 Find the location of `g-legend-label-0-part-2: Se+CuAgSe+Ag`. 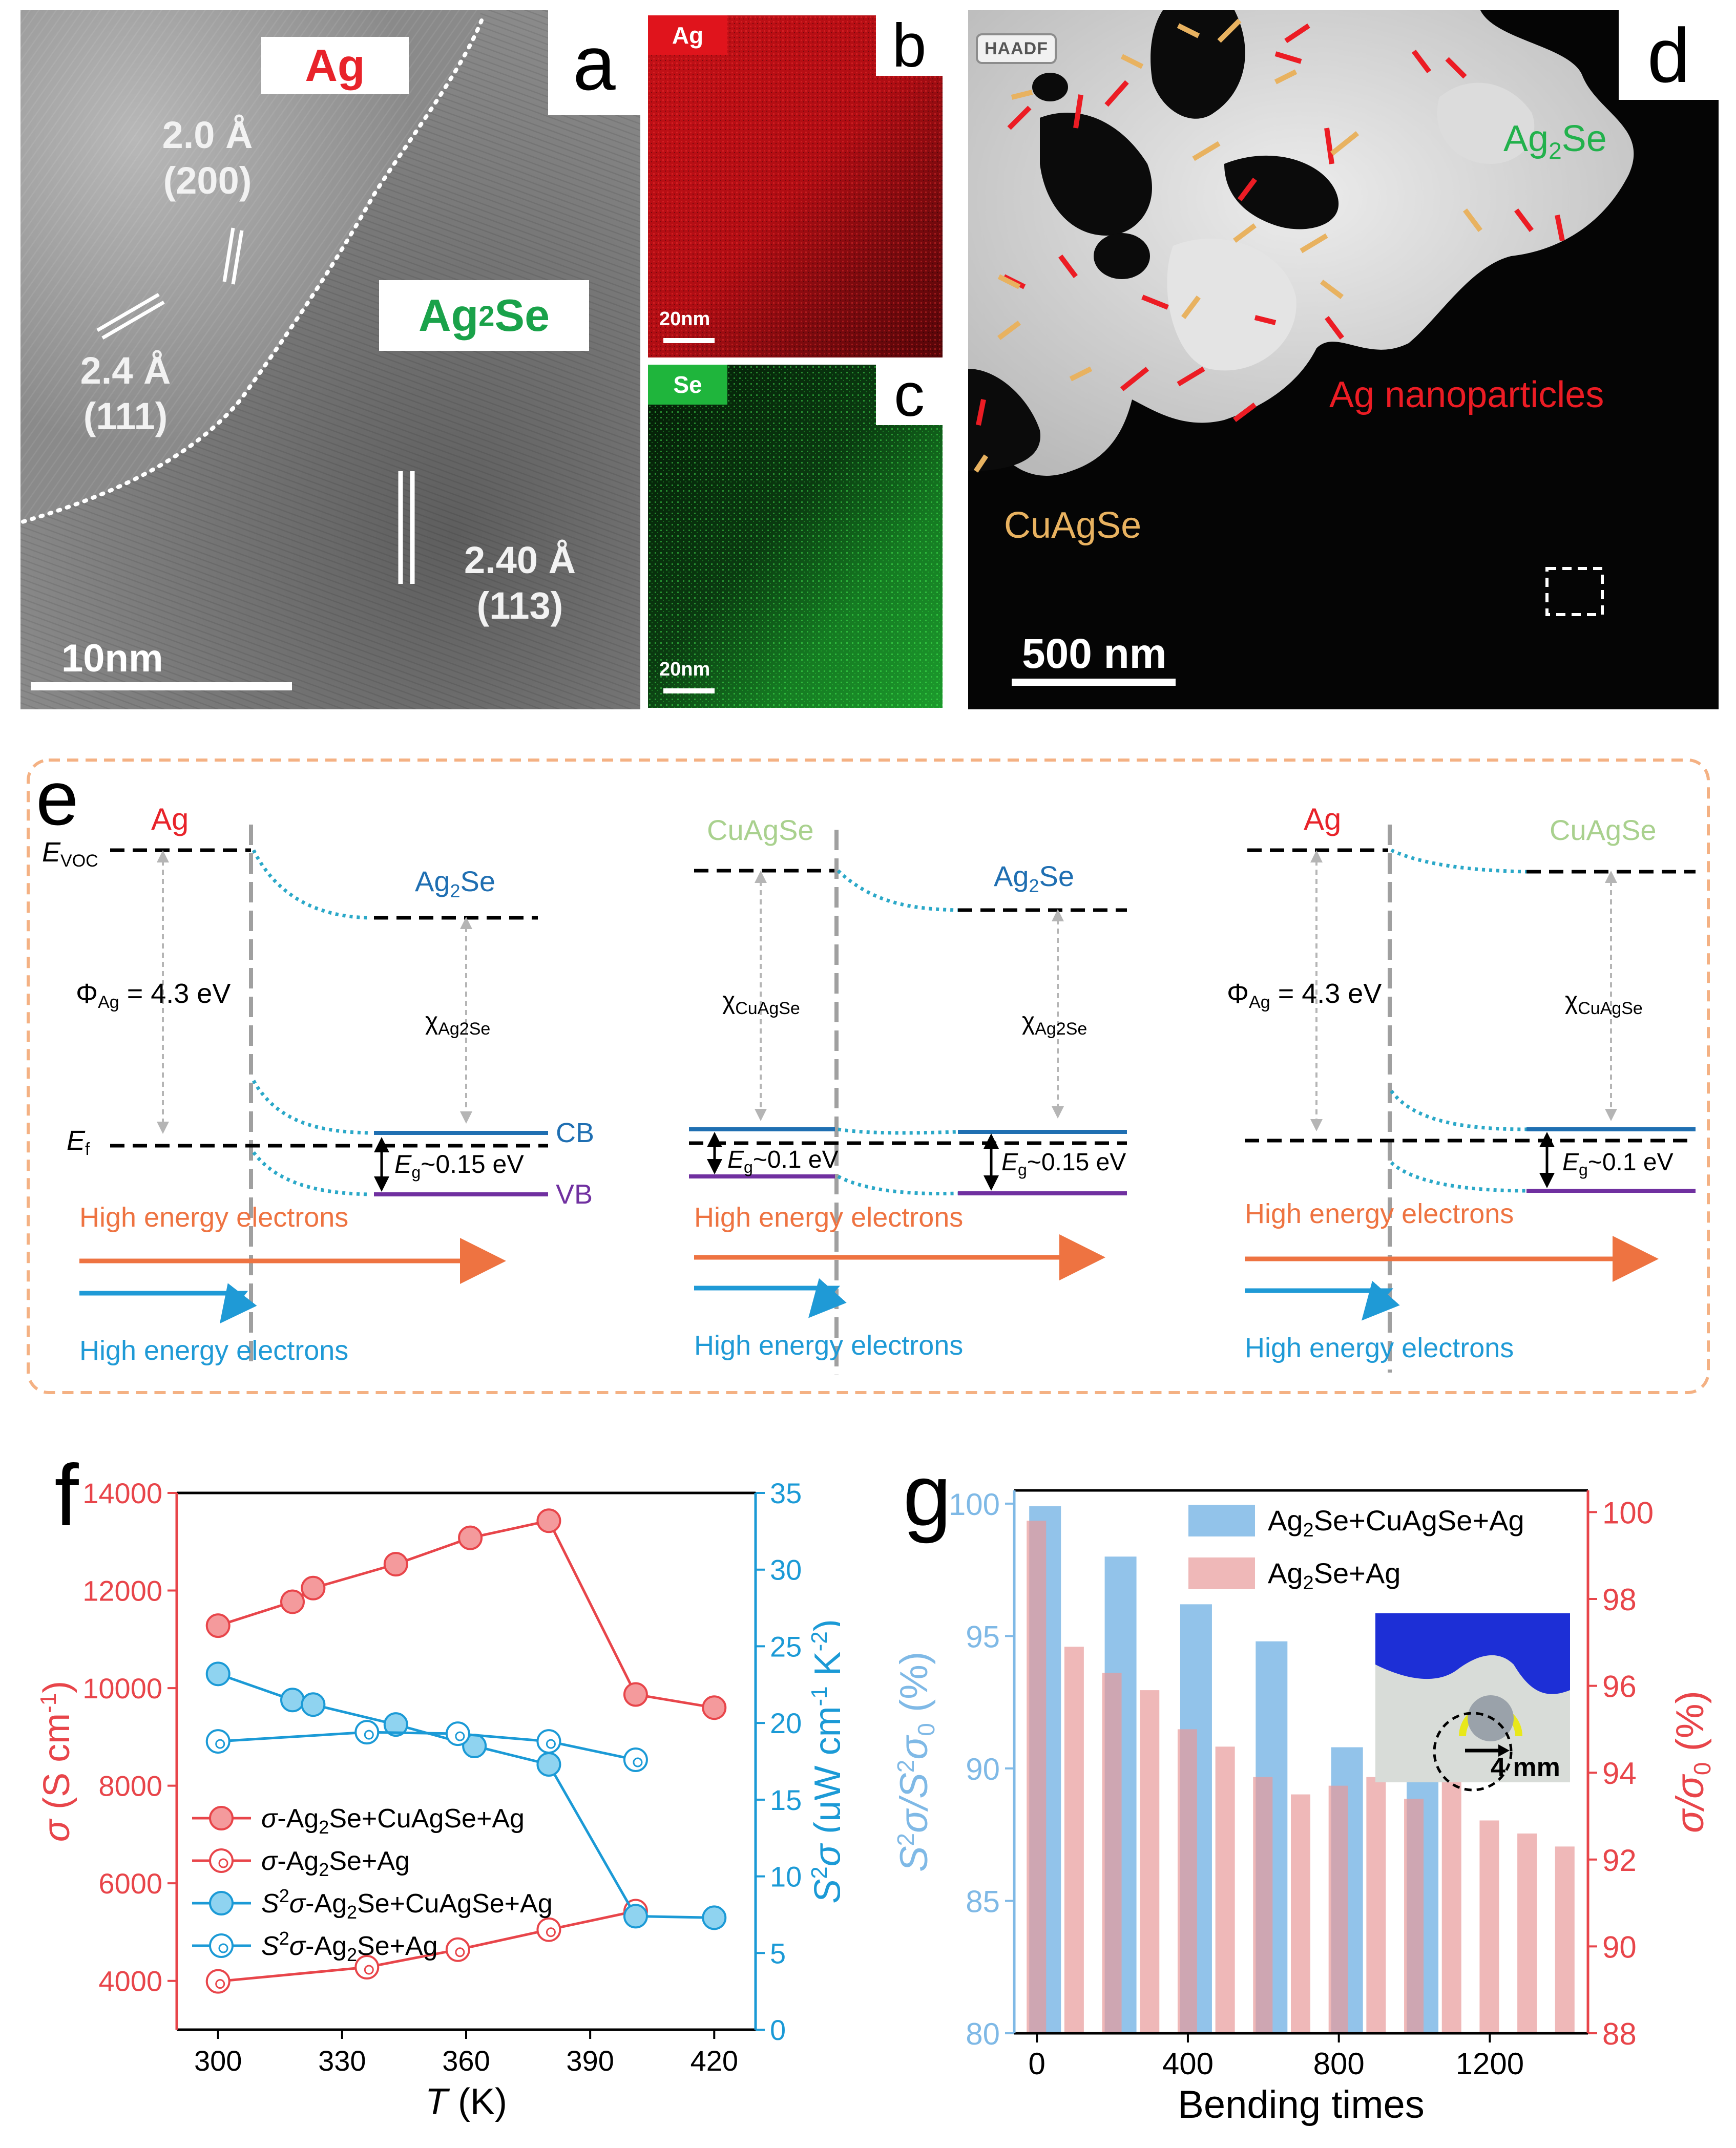

g-legend-label-0-part-2: Se+CuAgSe+Ag is located at coordinates (1419, 1520).